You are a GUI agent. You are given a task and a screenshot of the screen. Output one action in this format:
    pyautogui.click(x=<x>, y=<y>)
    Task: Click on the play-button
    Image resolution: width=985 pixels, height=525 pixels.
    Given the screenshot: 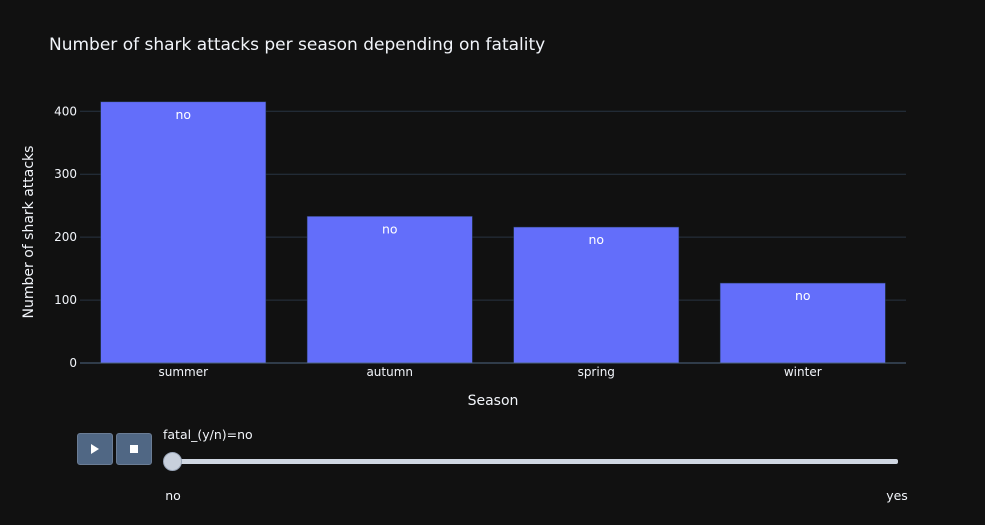 What is the action you would take?
    pyautogui.click(x=95, y=449)
    